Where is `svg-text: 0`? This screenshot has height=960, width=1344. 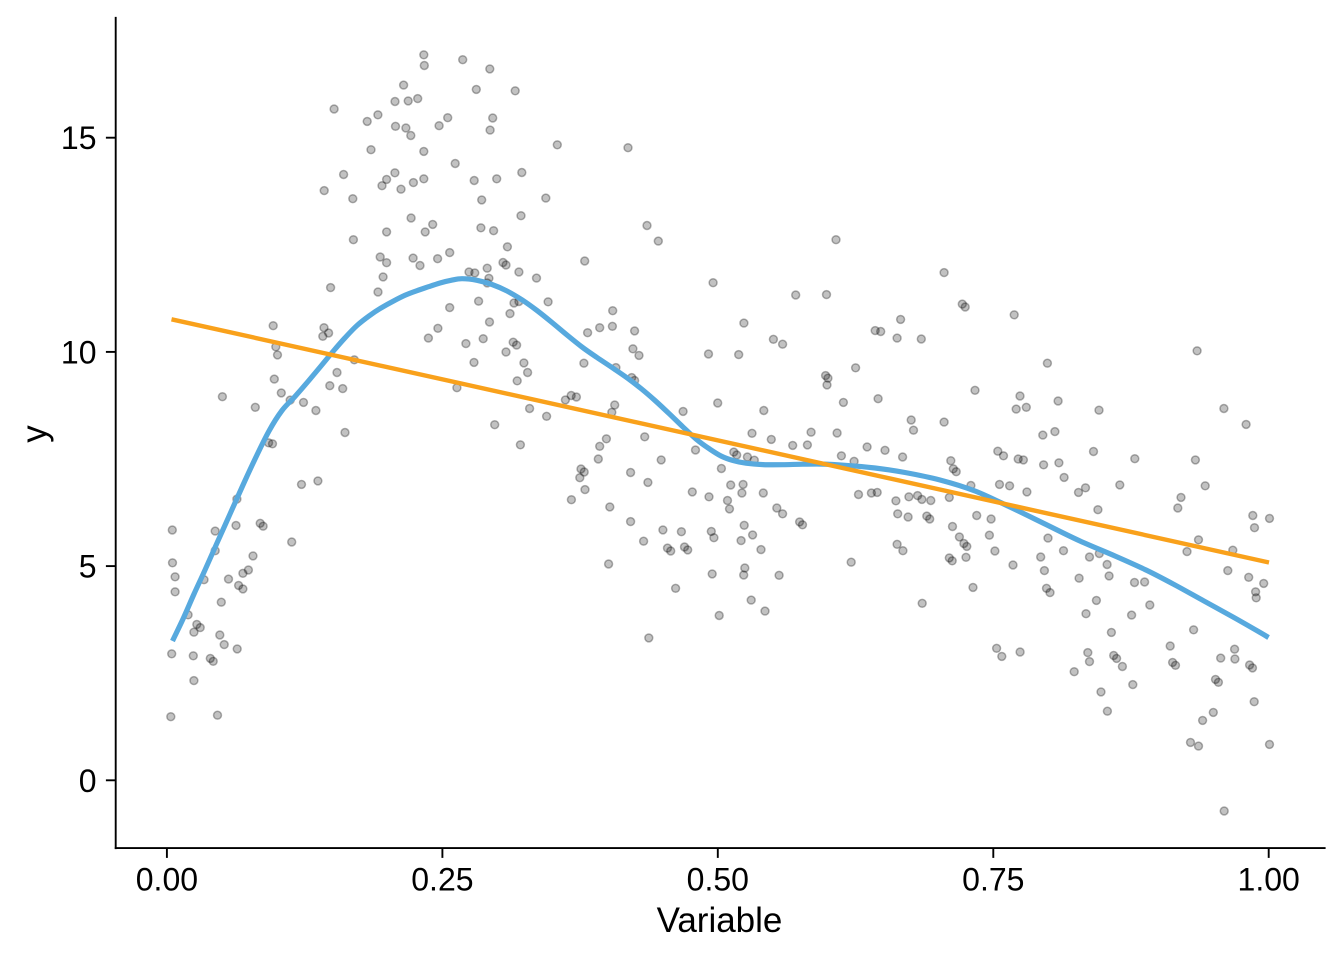 svg-text: 0 is located at coordinates (88, 781).